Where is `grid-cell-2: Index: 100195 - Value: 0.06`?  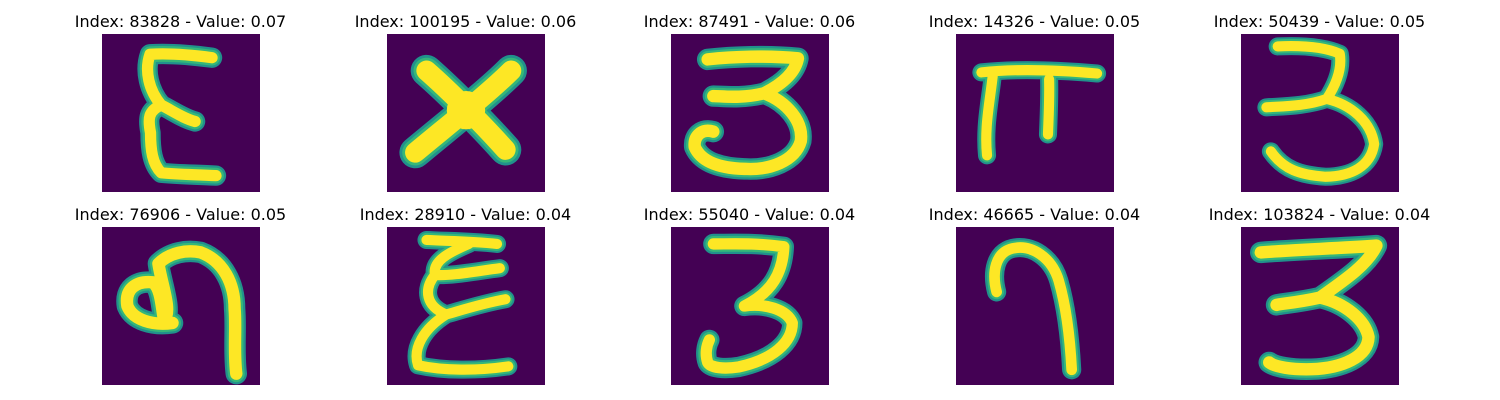 grid-cell-2: Index: 100195 - Value: 0.06 is located at coordinates (465, 107).